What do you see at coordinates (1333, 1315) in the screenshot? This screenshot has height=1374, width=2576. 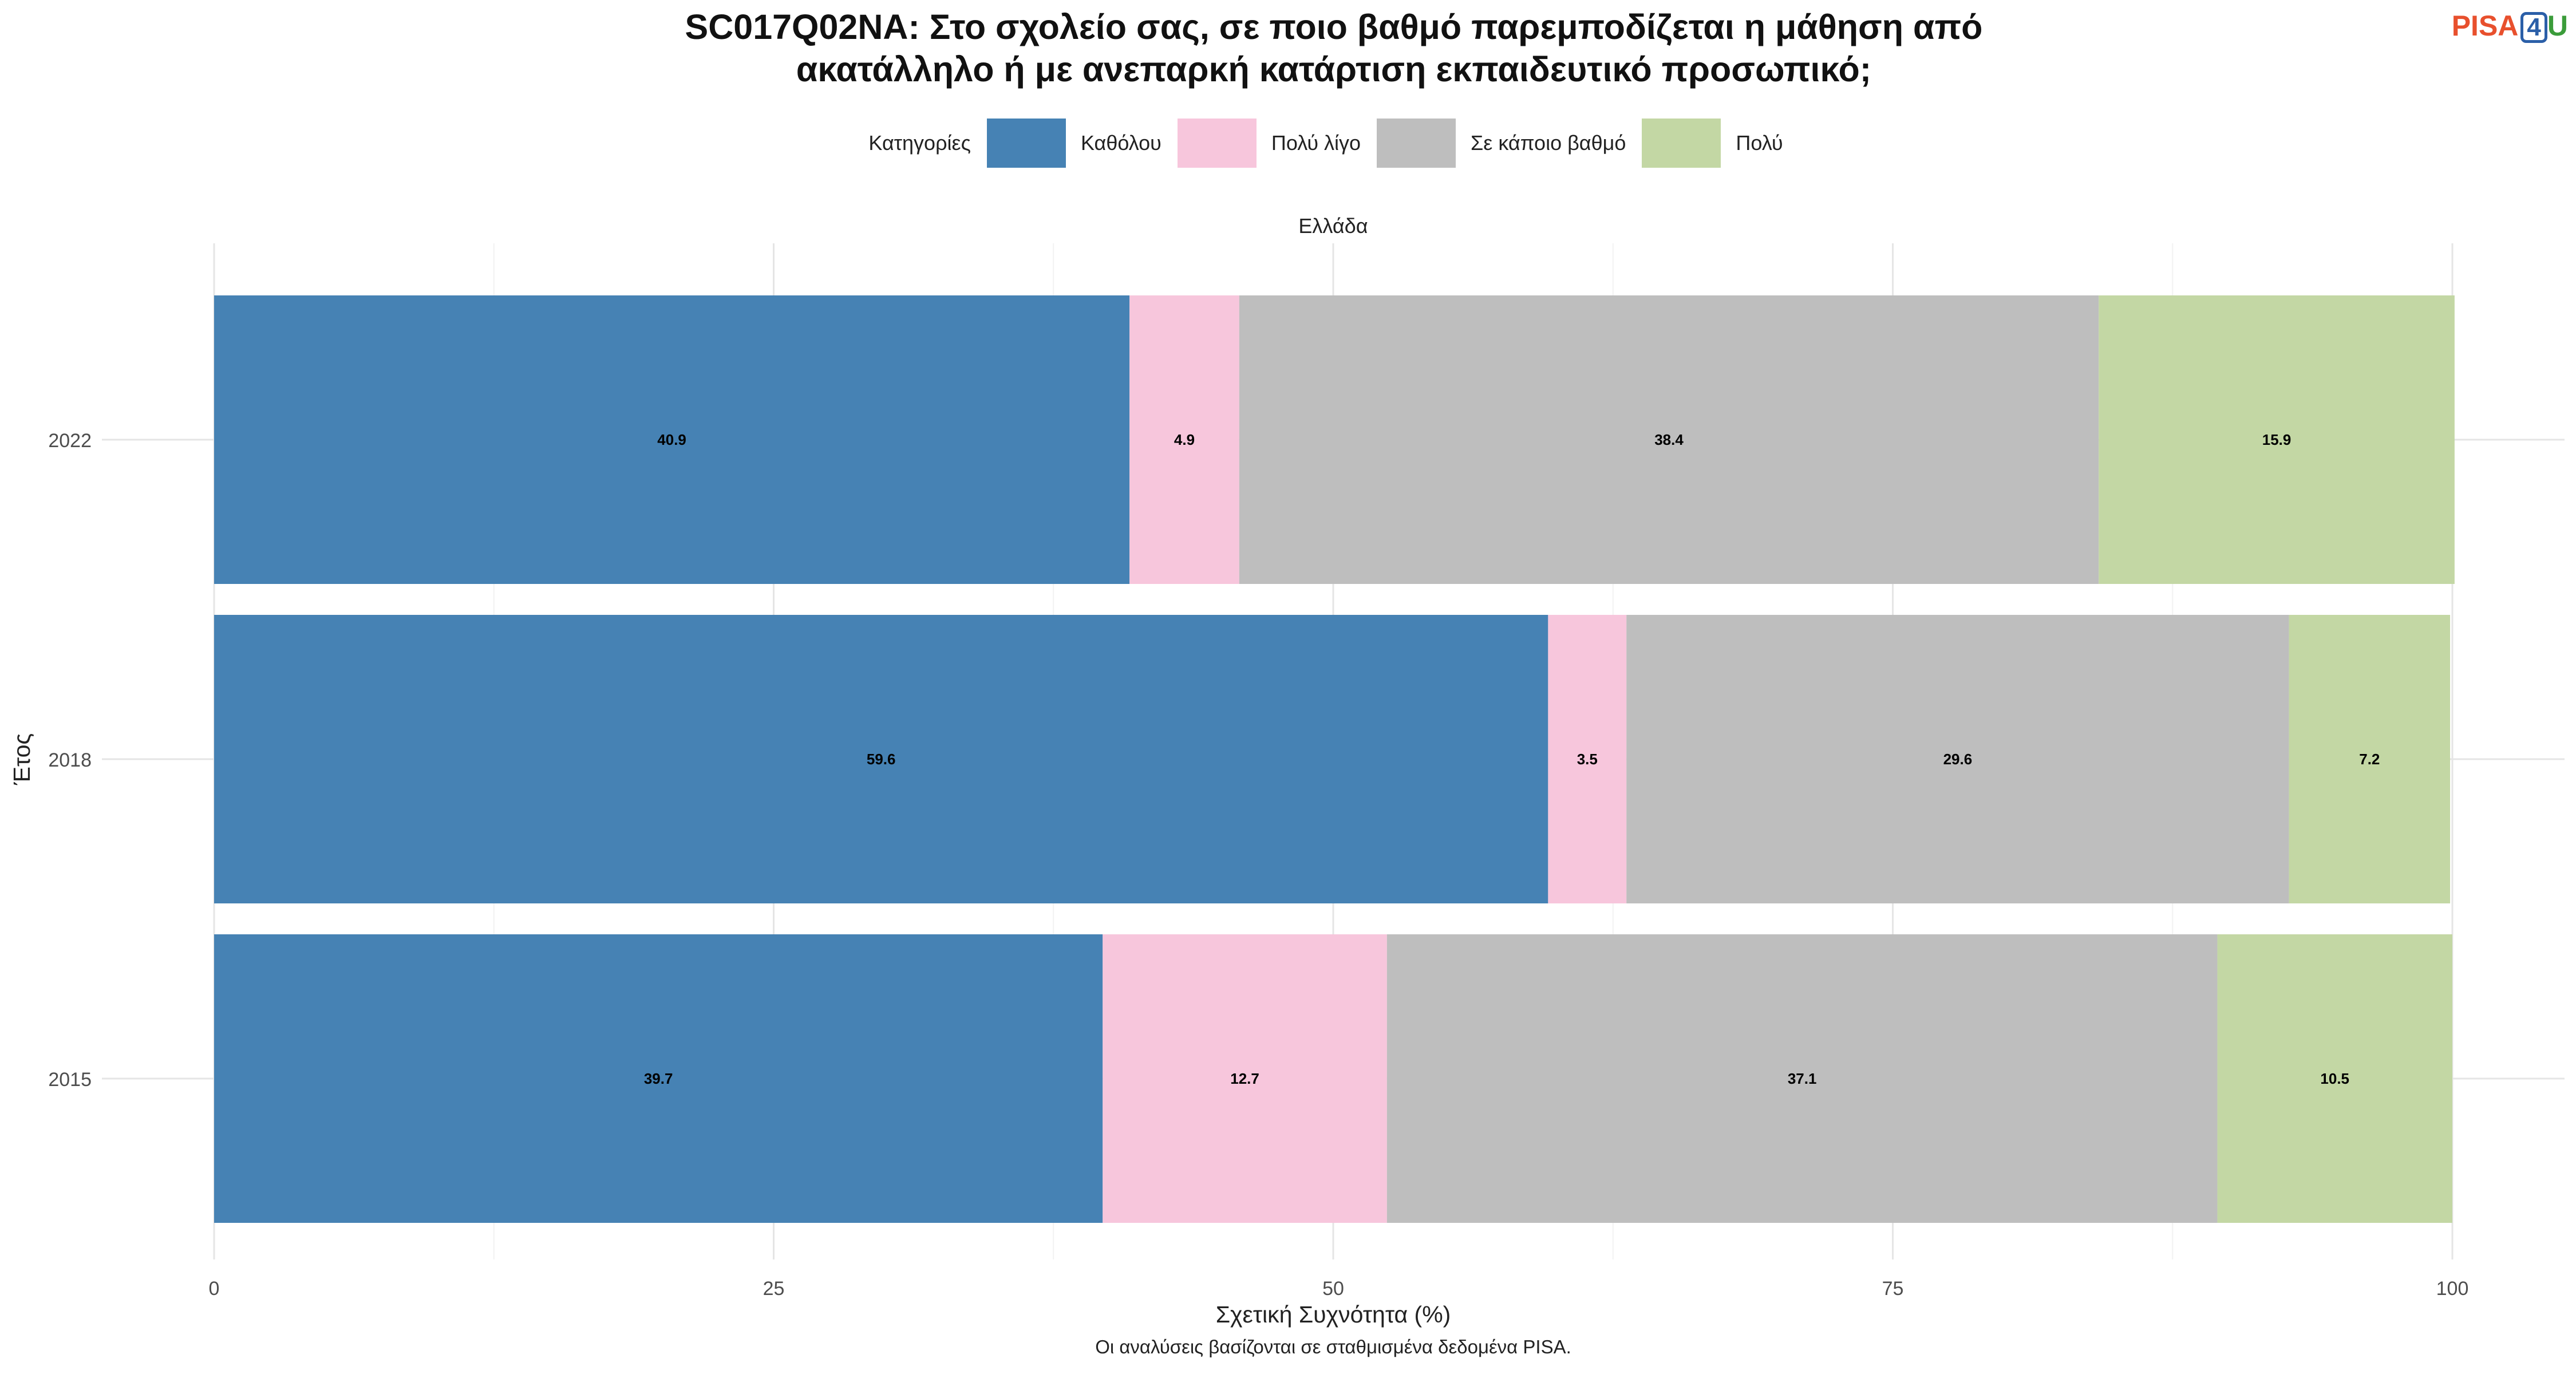 I see `x-axis-title: Σχετική Συχνότητα (%)` at bounding box center [1333, 1315].